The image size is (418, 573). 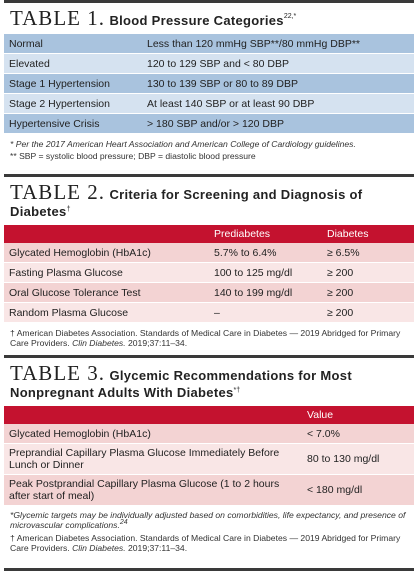 I want to click on cell: < 180 mg/dl, so click(x=358, y=490).